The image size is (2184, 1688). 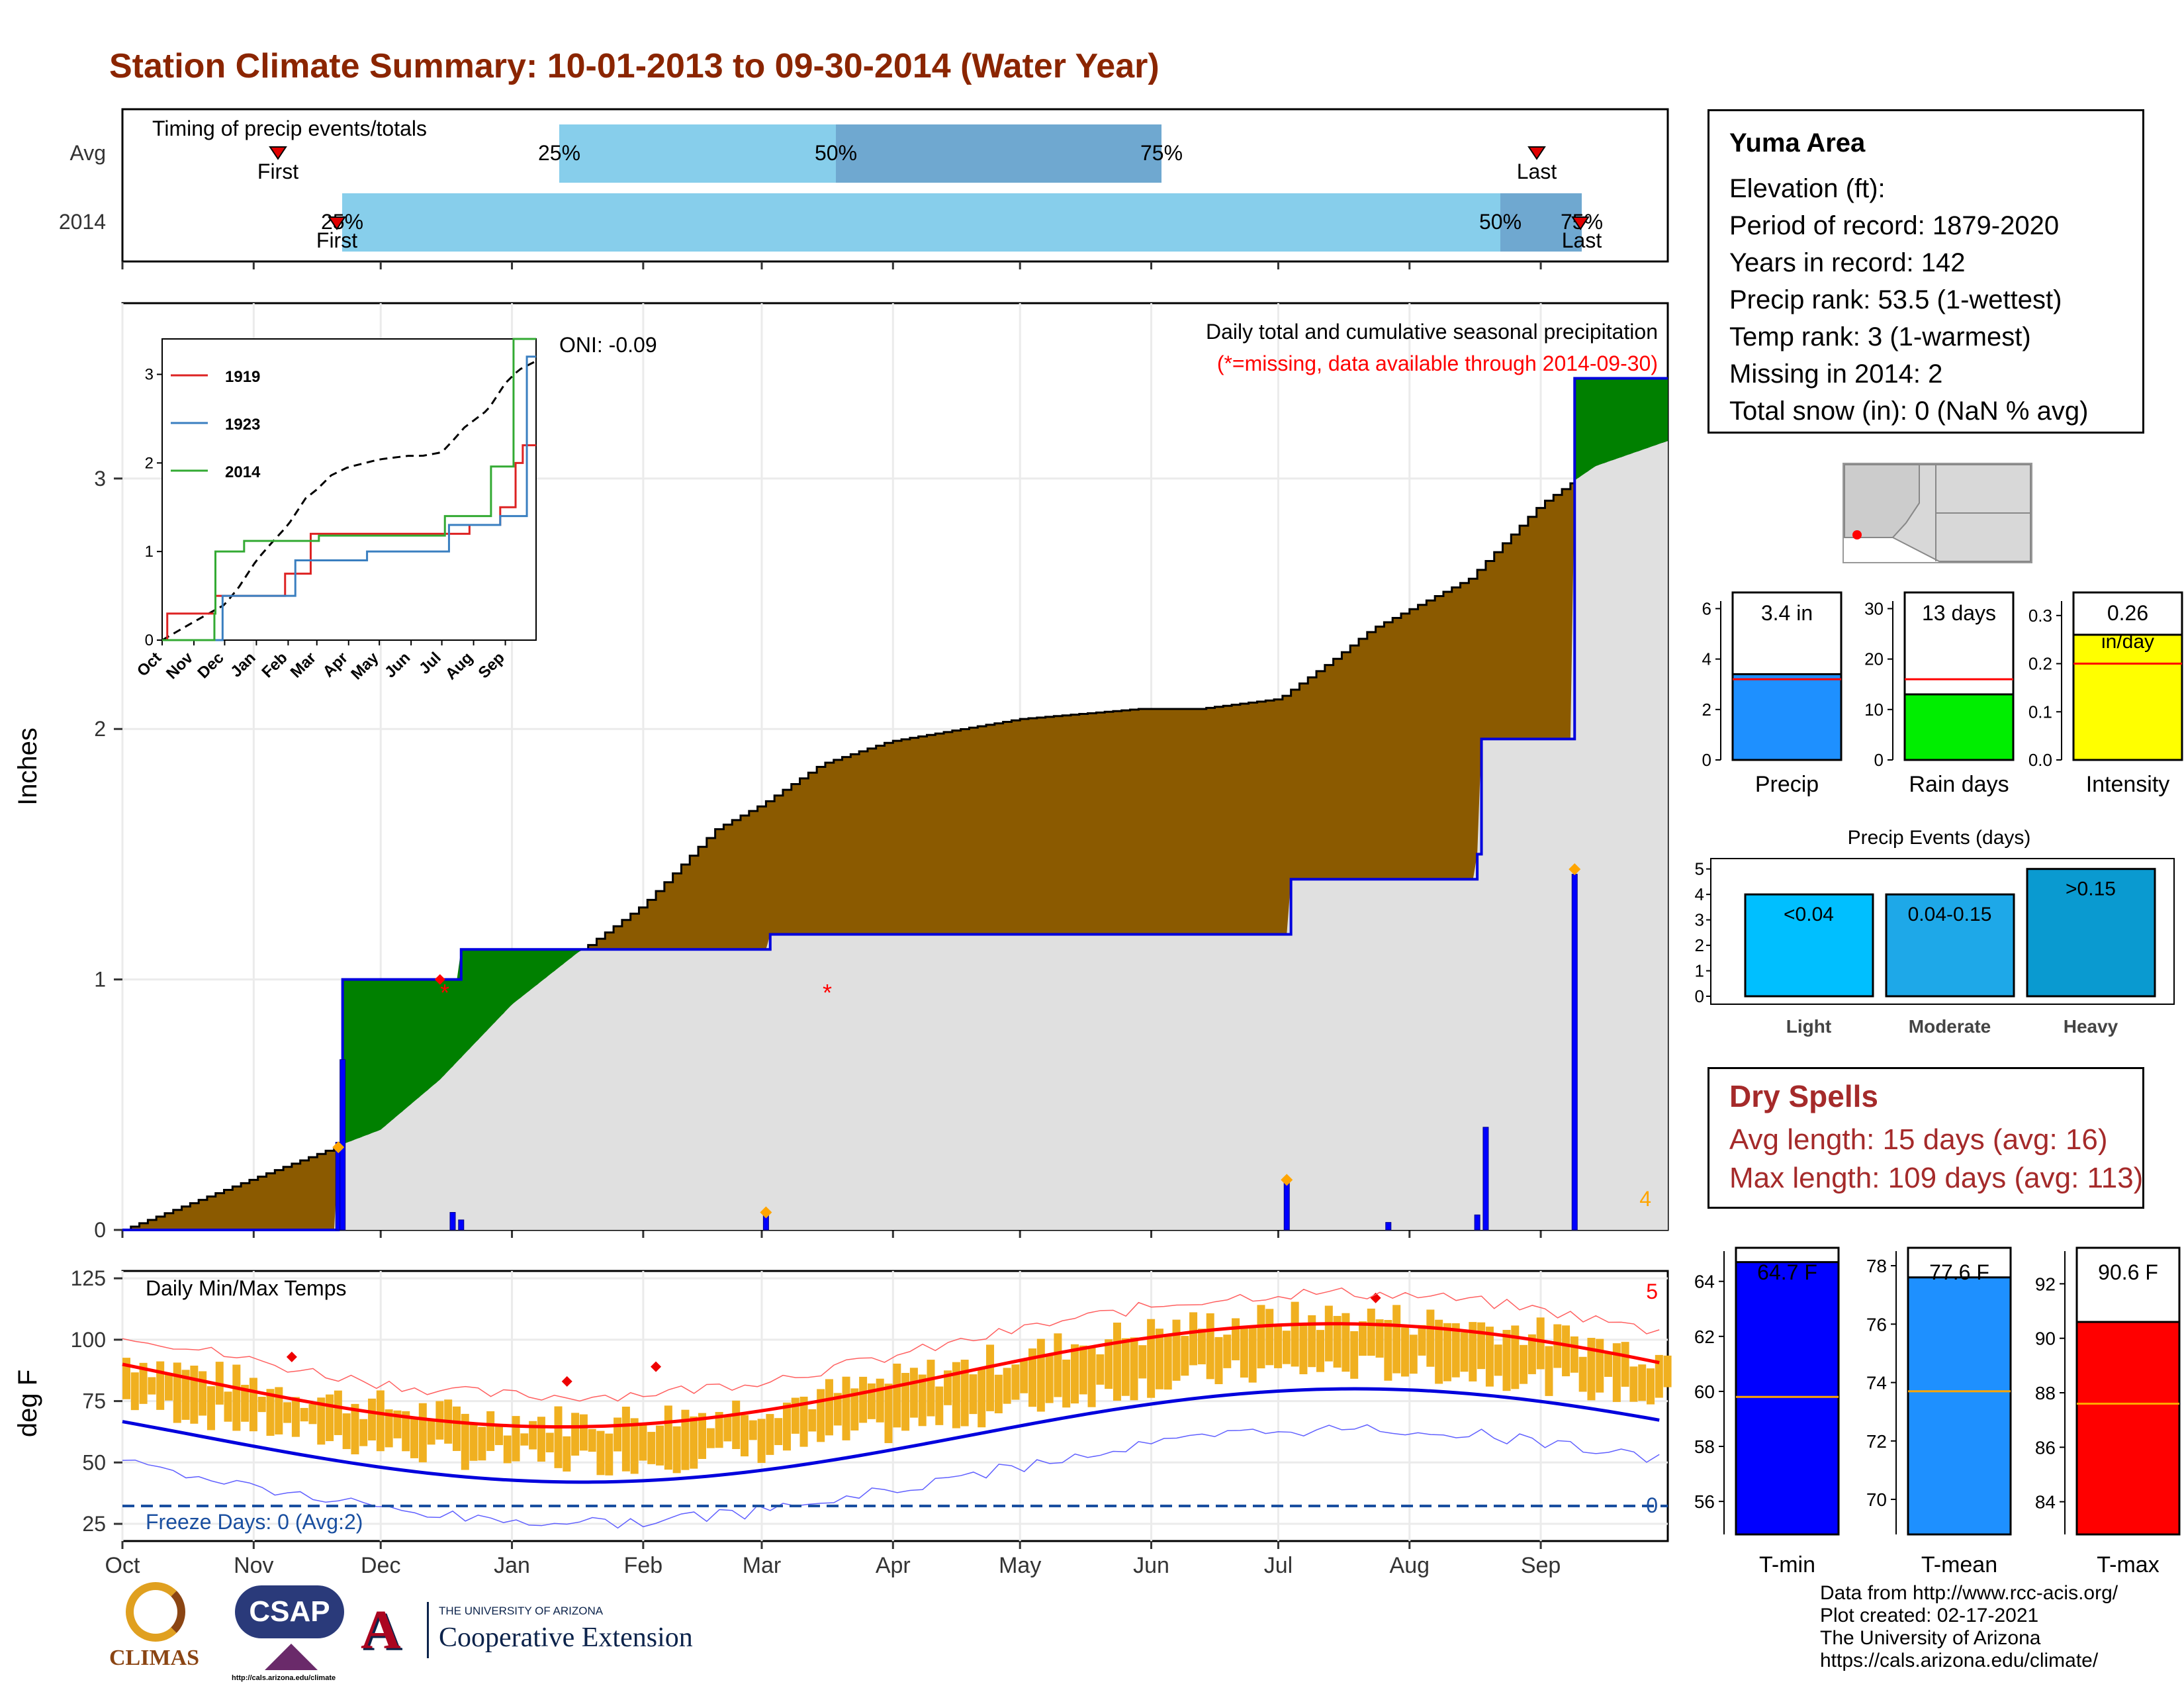 What do you see at coordinates (289, 128) in the screenshot?
I see `timing-header: Timing of precip events/totals` at bounding box center [289, 128].